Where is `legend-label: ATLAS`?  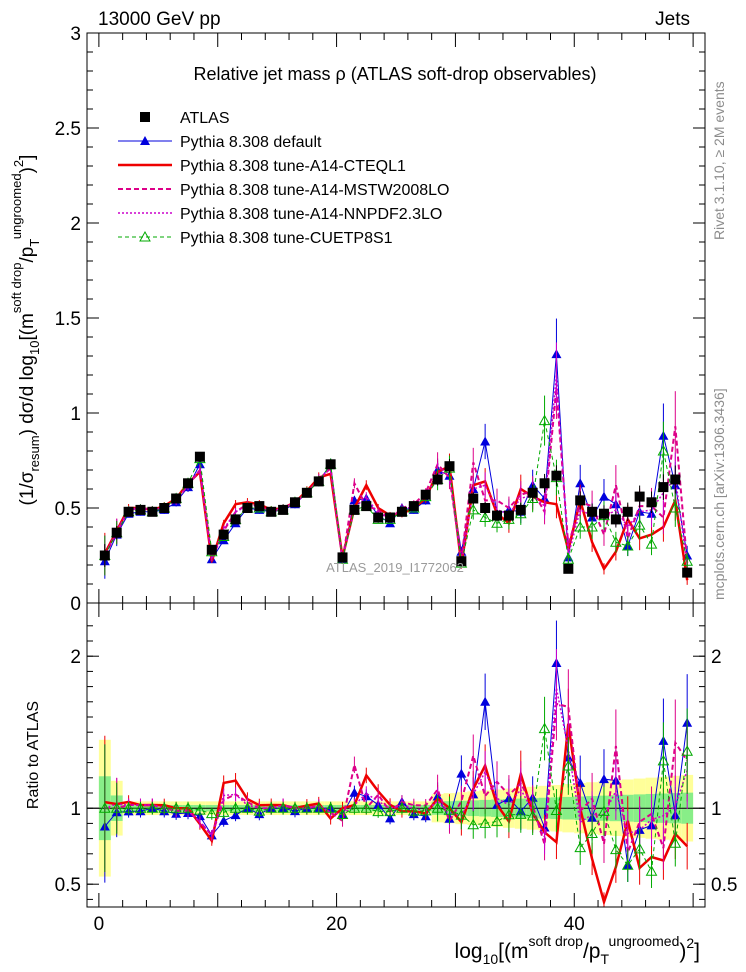
legend-label: ATLAS is located at coordinates (205, 118).